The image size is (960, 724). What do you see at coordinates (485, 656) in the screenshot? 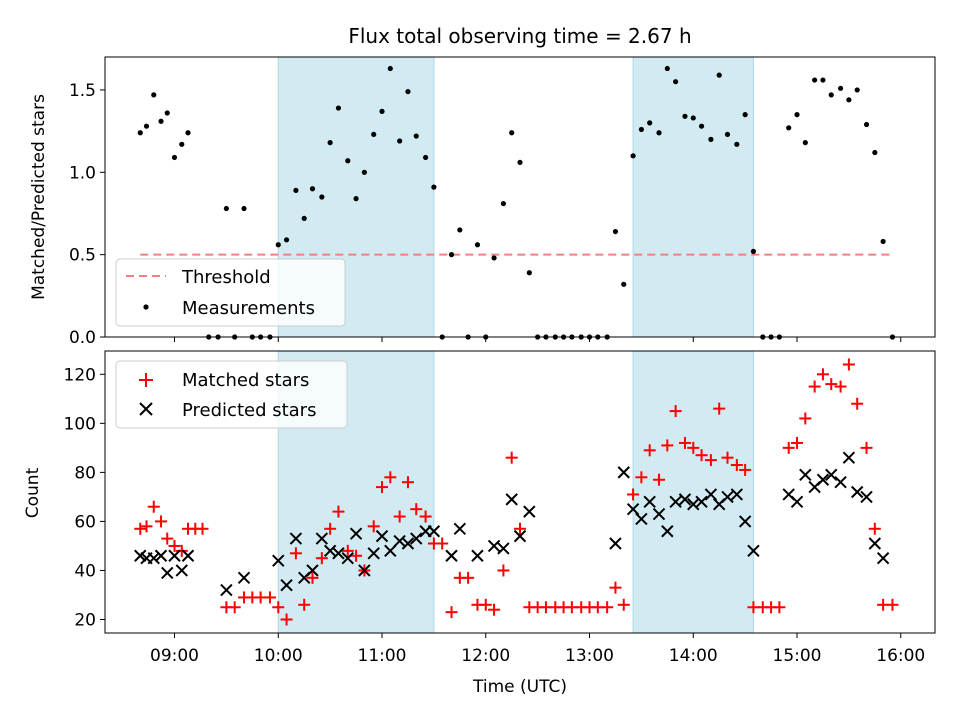
I see `x-tick-label: 12:00` at bounding box center [485, 656].